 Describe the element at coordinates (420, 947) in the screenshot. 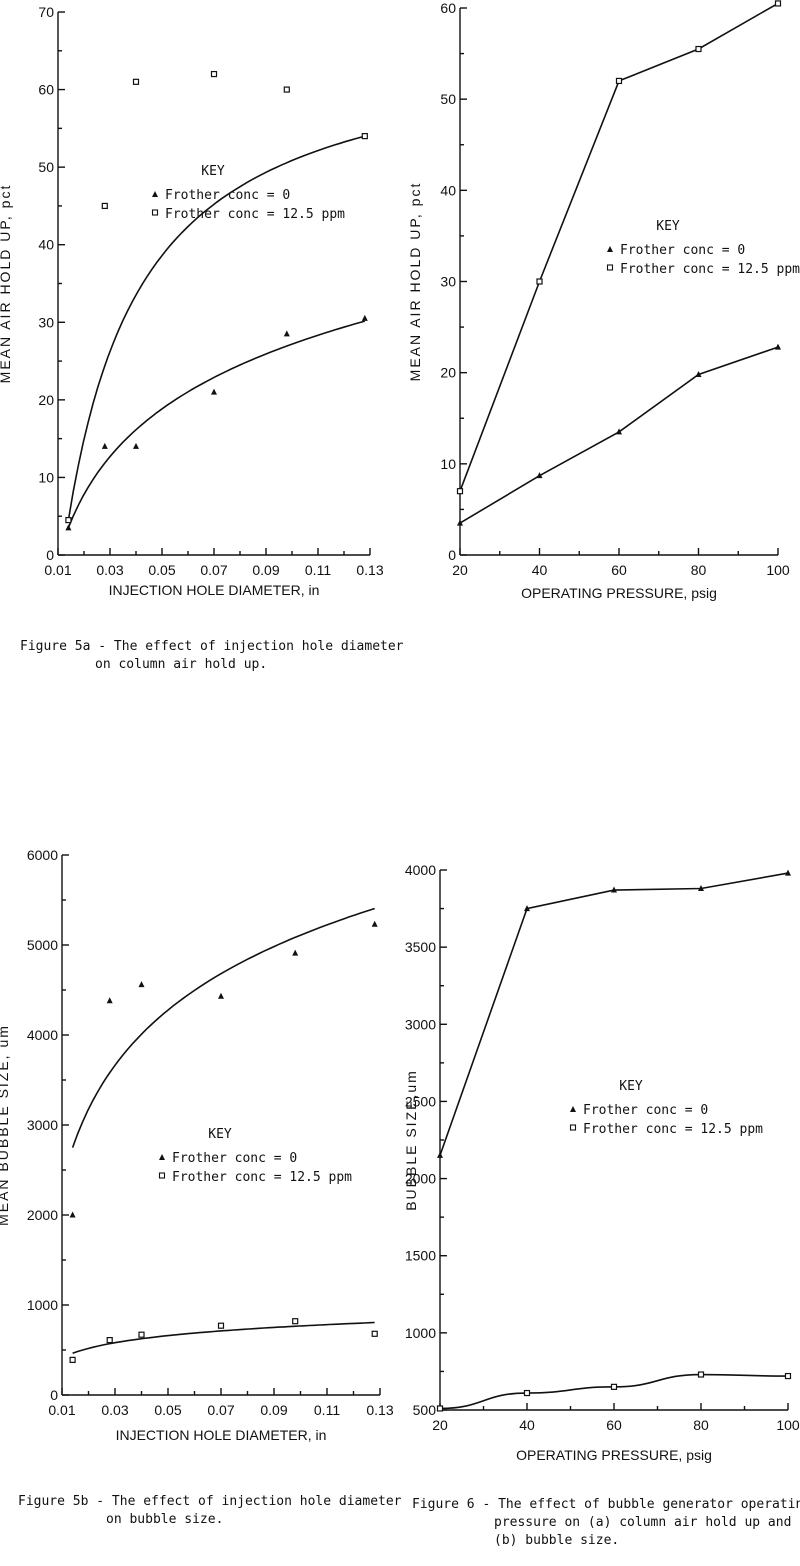

I see `y-tick-label: 3500` at that location.